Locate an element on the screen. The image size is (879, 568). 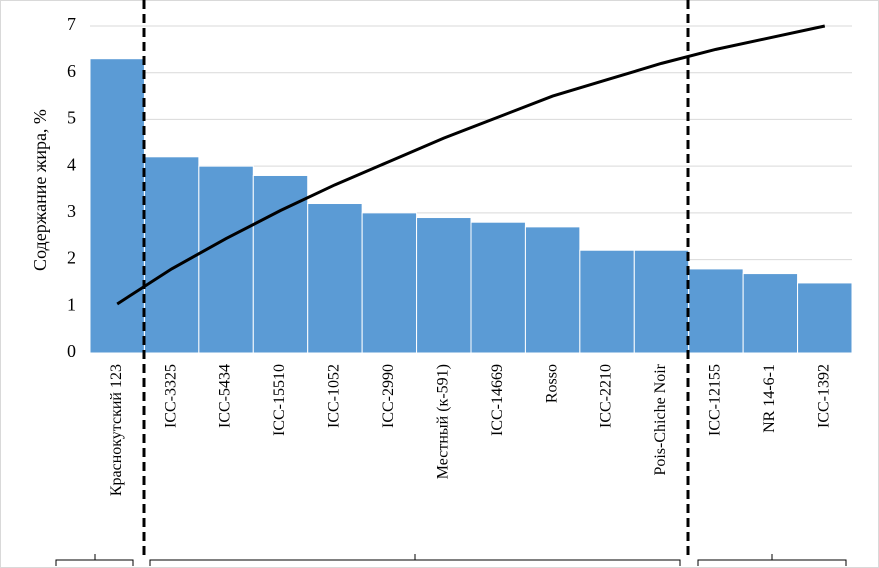
x-tick-label: Rosso is located at coordinates (551, 383).